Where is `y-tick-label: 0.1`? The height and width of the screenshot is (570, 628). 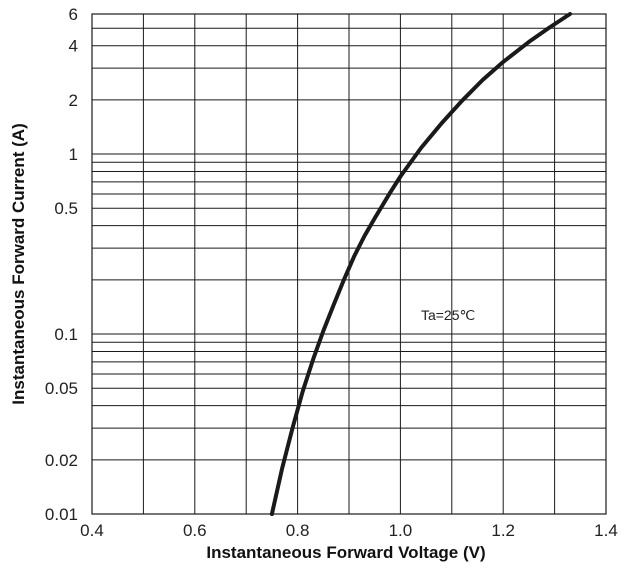 y-tick-label: 0.1 is located at coordinates (66, 334).